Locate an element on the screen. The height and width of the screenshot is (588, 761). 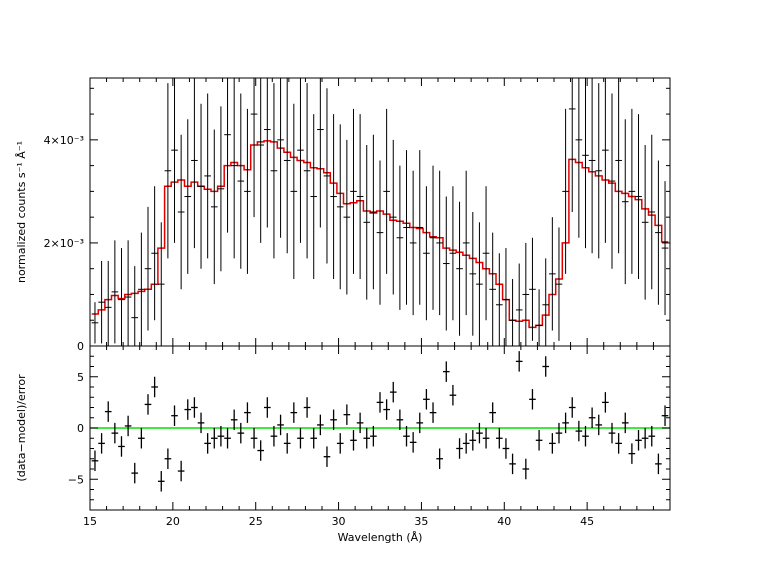
bottom-y-axis-label: (data−model)/error is located at coordinates (21, 428).